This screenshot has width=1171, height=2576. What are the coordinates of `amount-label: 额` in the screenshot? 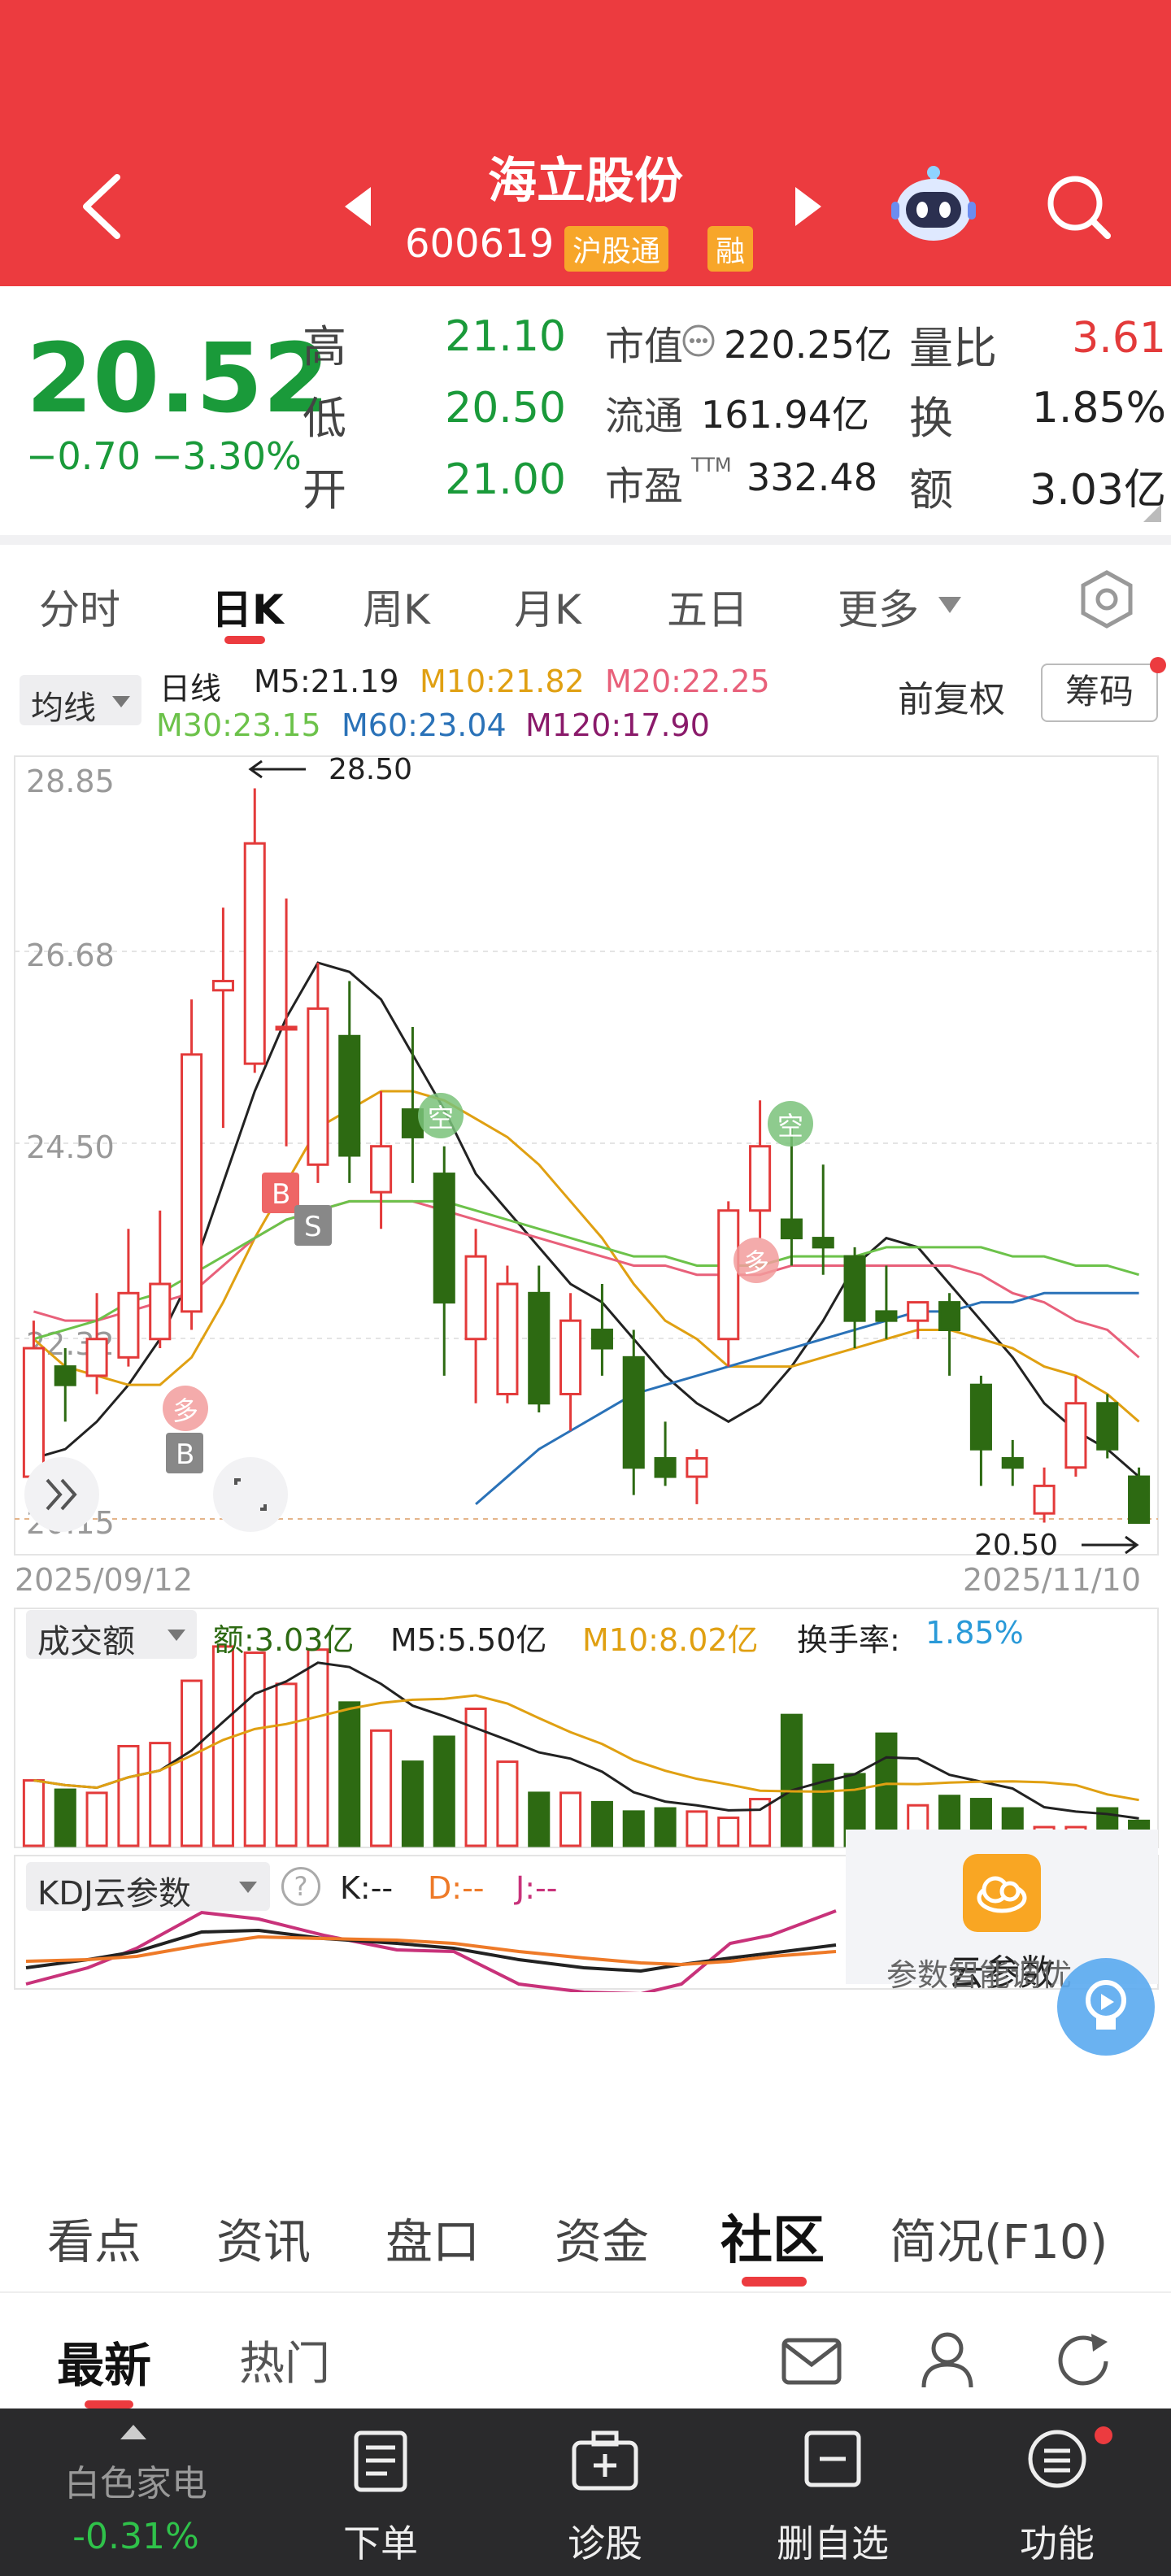 It's located at (931, 490).